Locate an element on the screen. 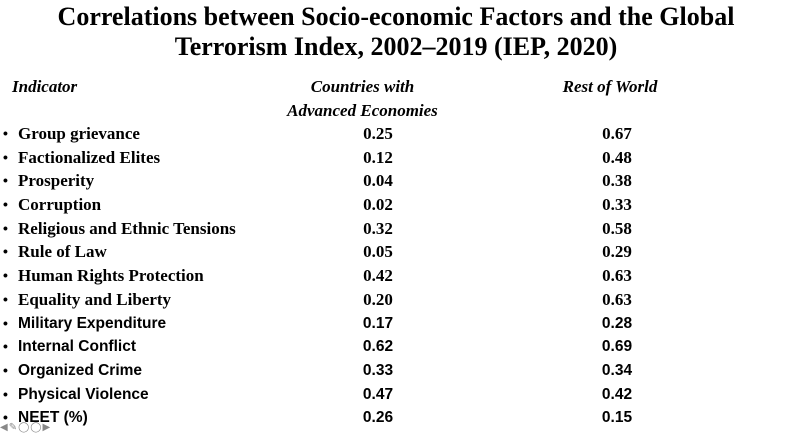 The width and height of the screenshot is (792, 433). rest-value: 0.48 is located at coordinates (617, 157).